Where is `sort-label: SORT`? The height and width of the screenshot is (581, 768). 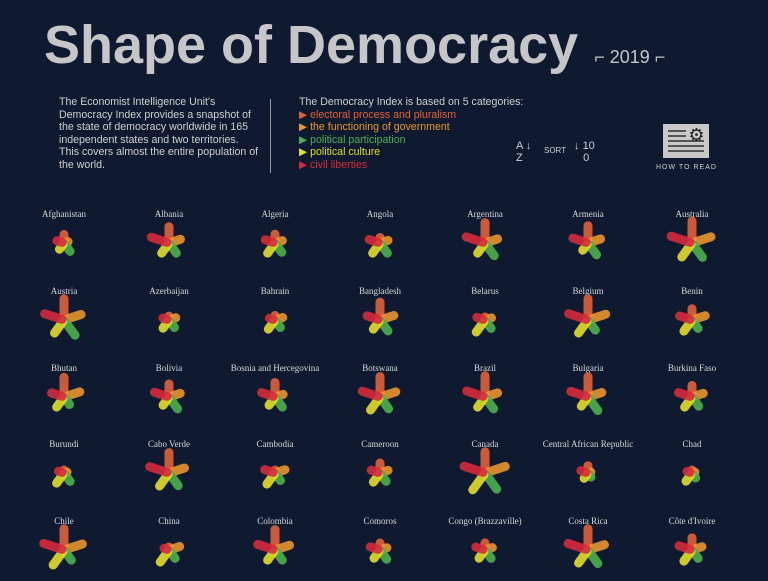 sort-label: SORT is located at coordinates (555, 150).